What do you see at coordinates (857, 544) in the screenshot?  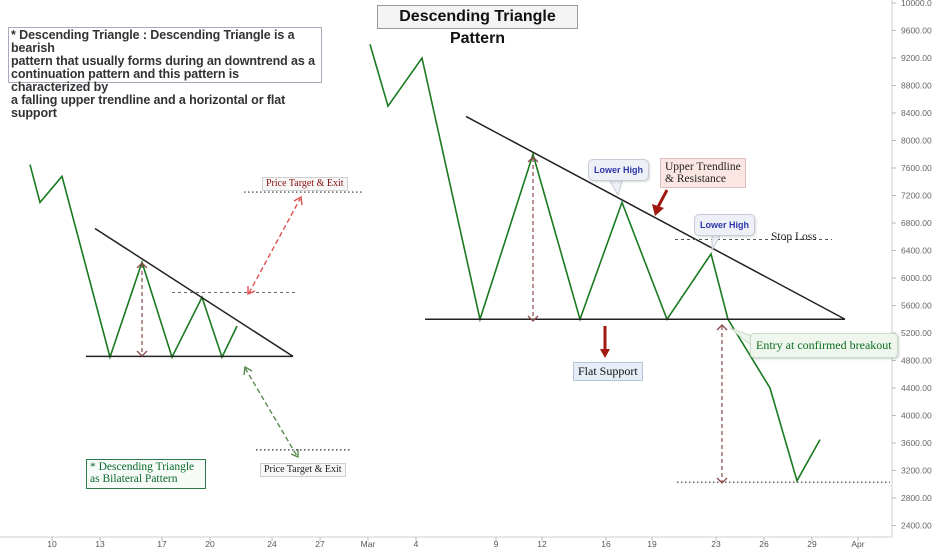 I see `x-tick-label: Apr` at bounding box center [857, 544].